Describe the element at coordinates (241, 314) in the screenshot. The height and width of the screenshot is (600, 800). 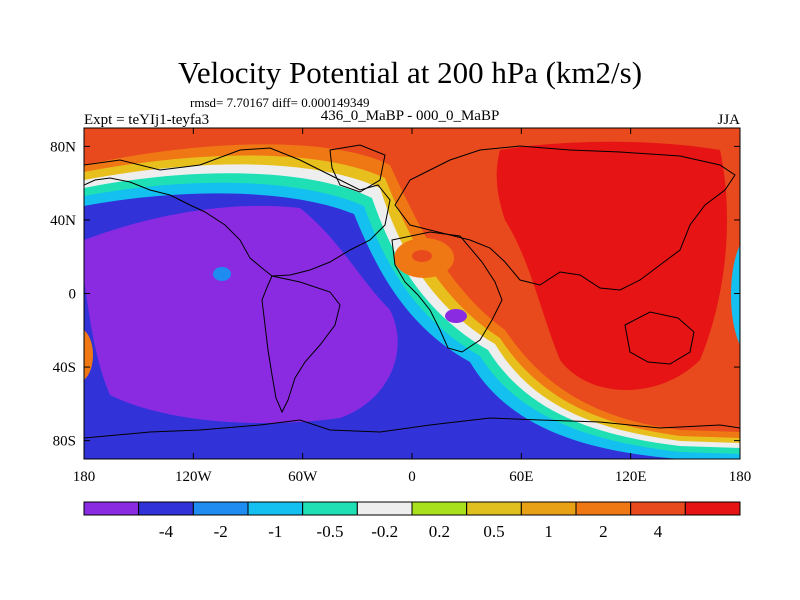
I see `contour-band-negative-violet` at that location.